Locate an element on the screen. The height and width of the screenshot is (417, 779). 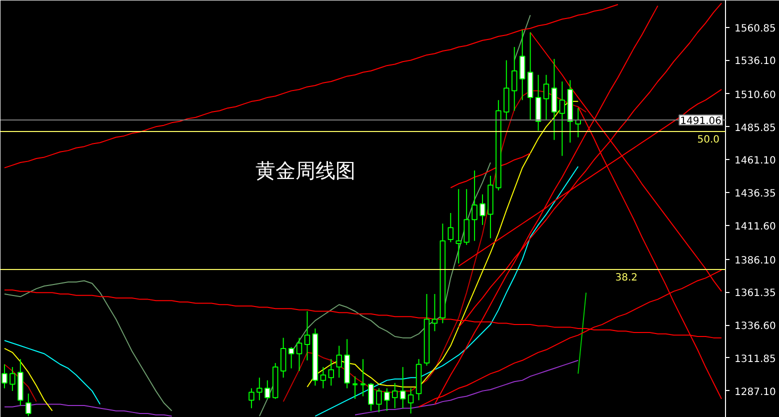
y-tick-label: 1287.10 is located at coordinates (755, 392).